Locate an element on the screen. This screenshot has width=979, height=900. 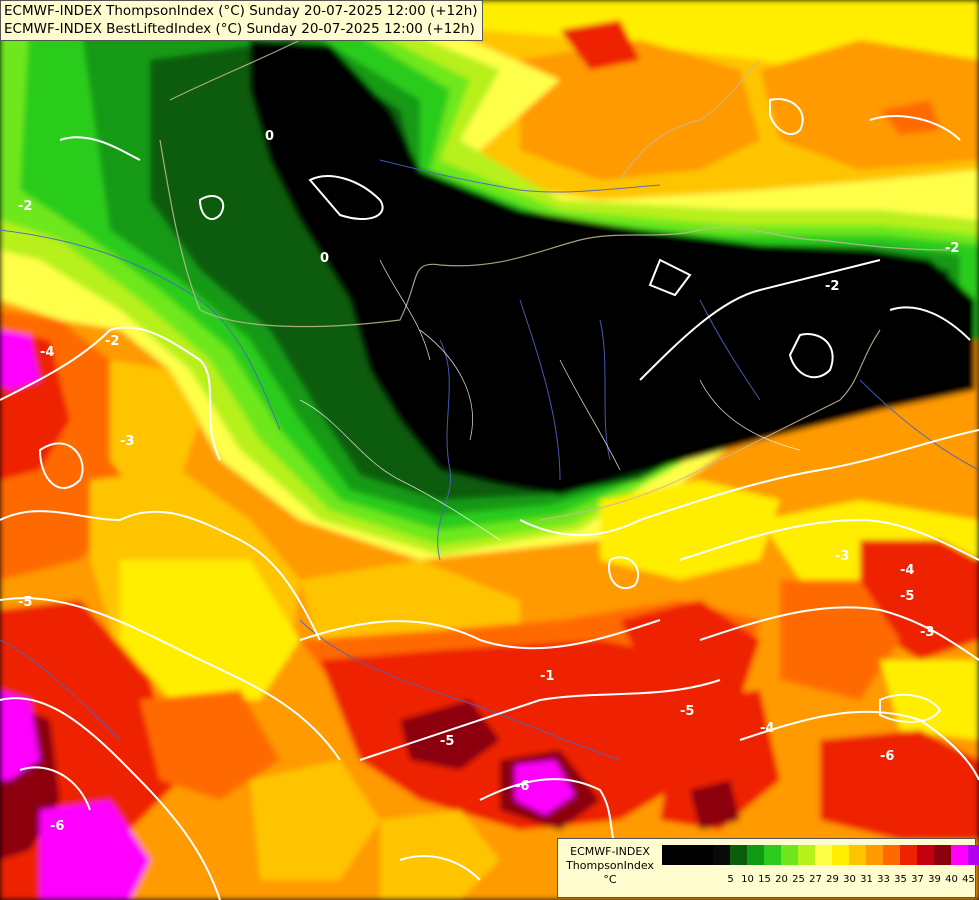
legend-title-line: ThompsonIndex is located at coordinates (610, 865).